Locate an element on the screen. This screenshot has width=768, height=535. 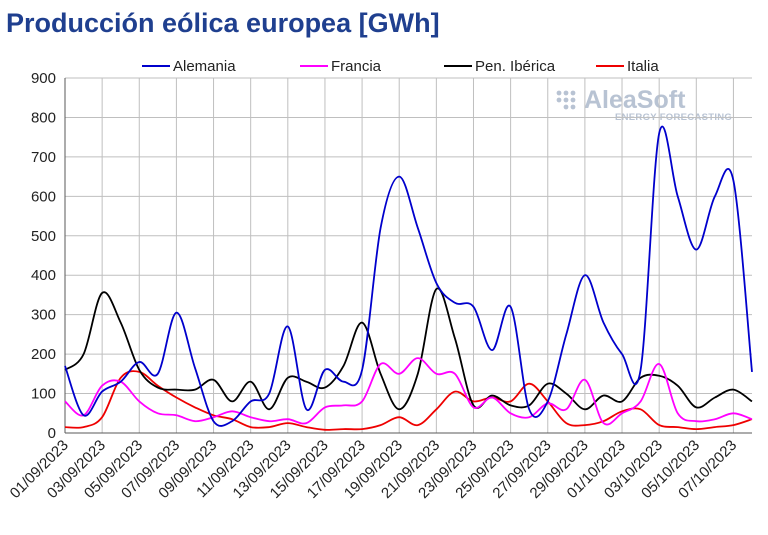
y-tick-label: 200 is located at coordinates (43, 354).